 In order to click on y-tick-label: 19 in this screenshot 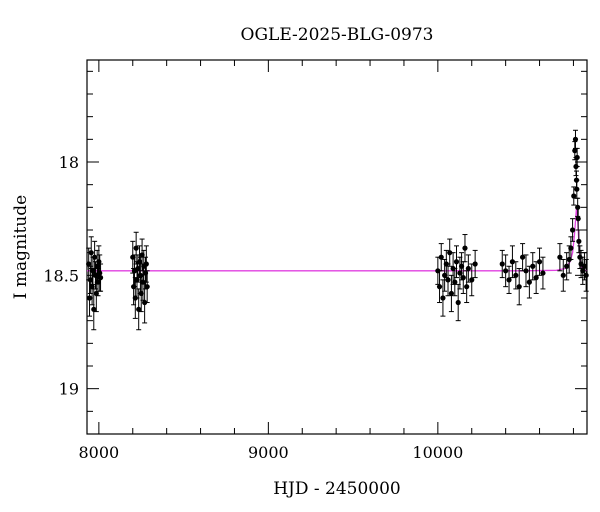, I will do `click(69, 389)`.